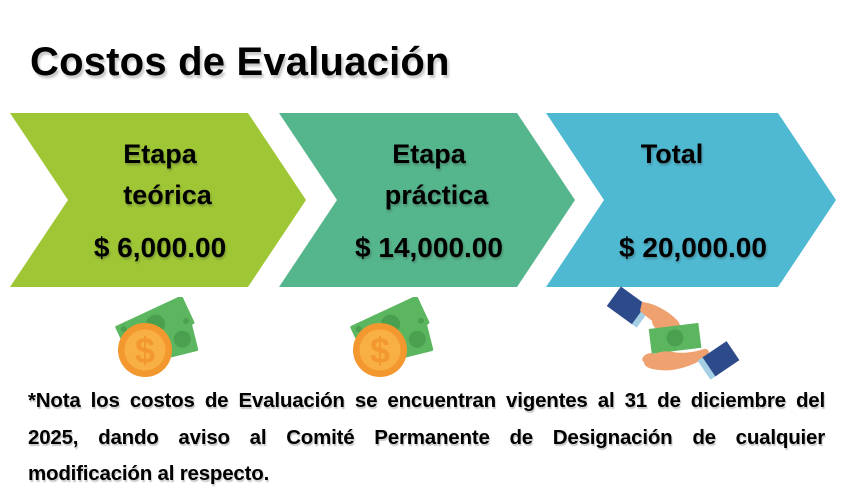  I want to click on stage-amount: $ 20,000.00, so click(693, 247).